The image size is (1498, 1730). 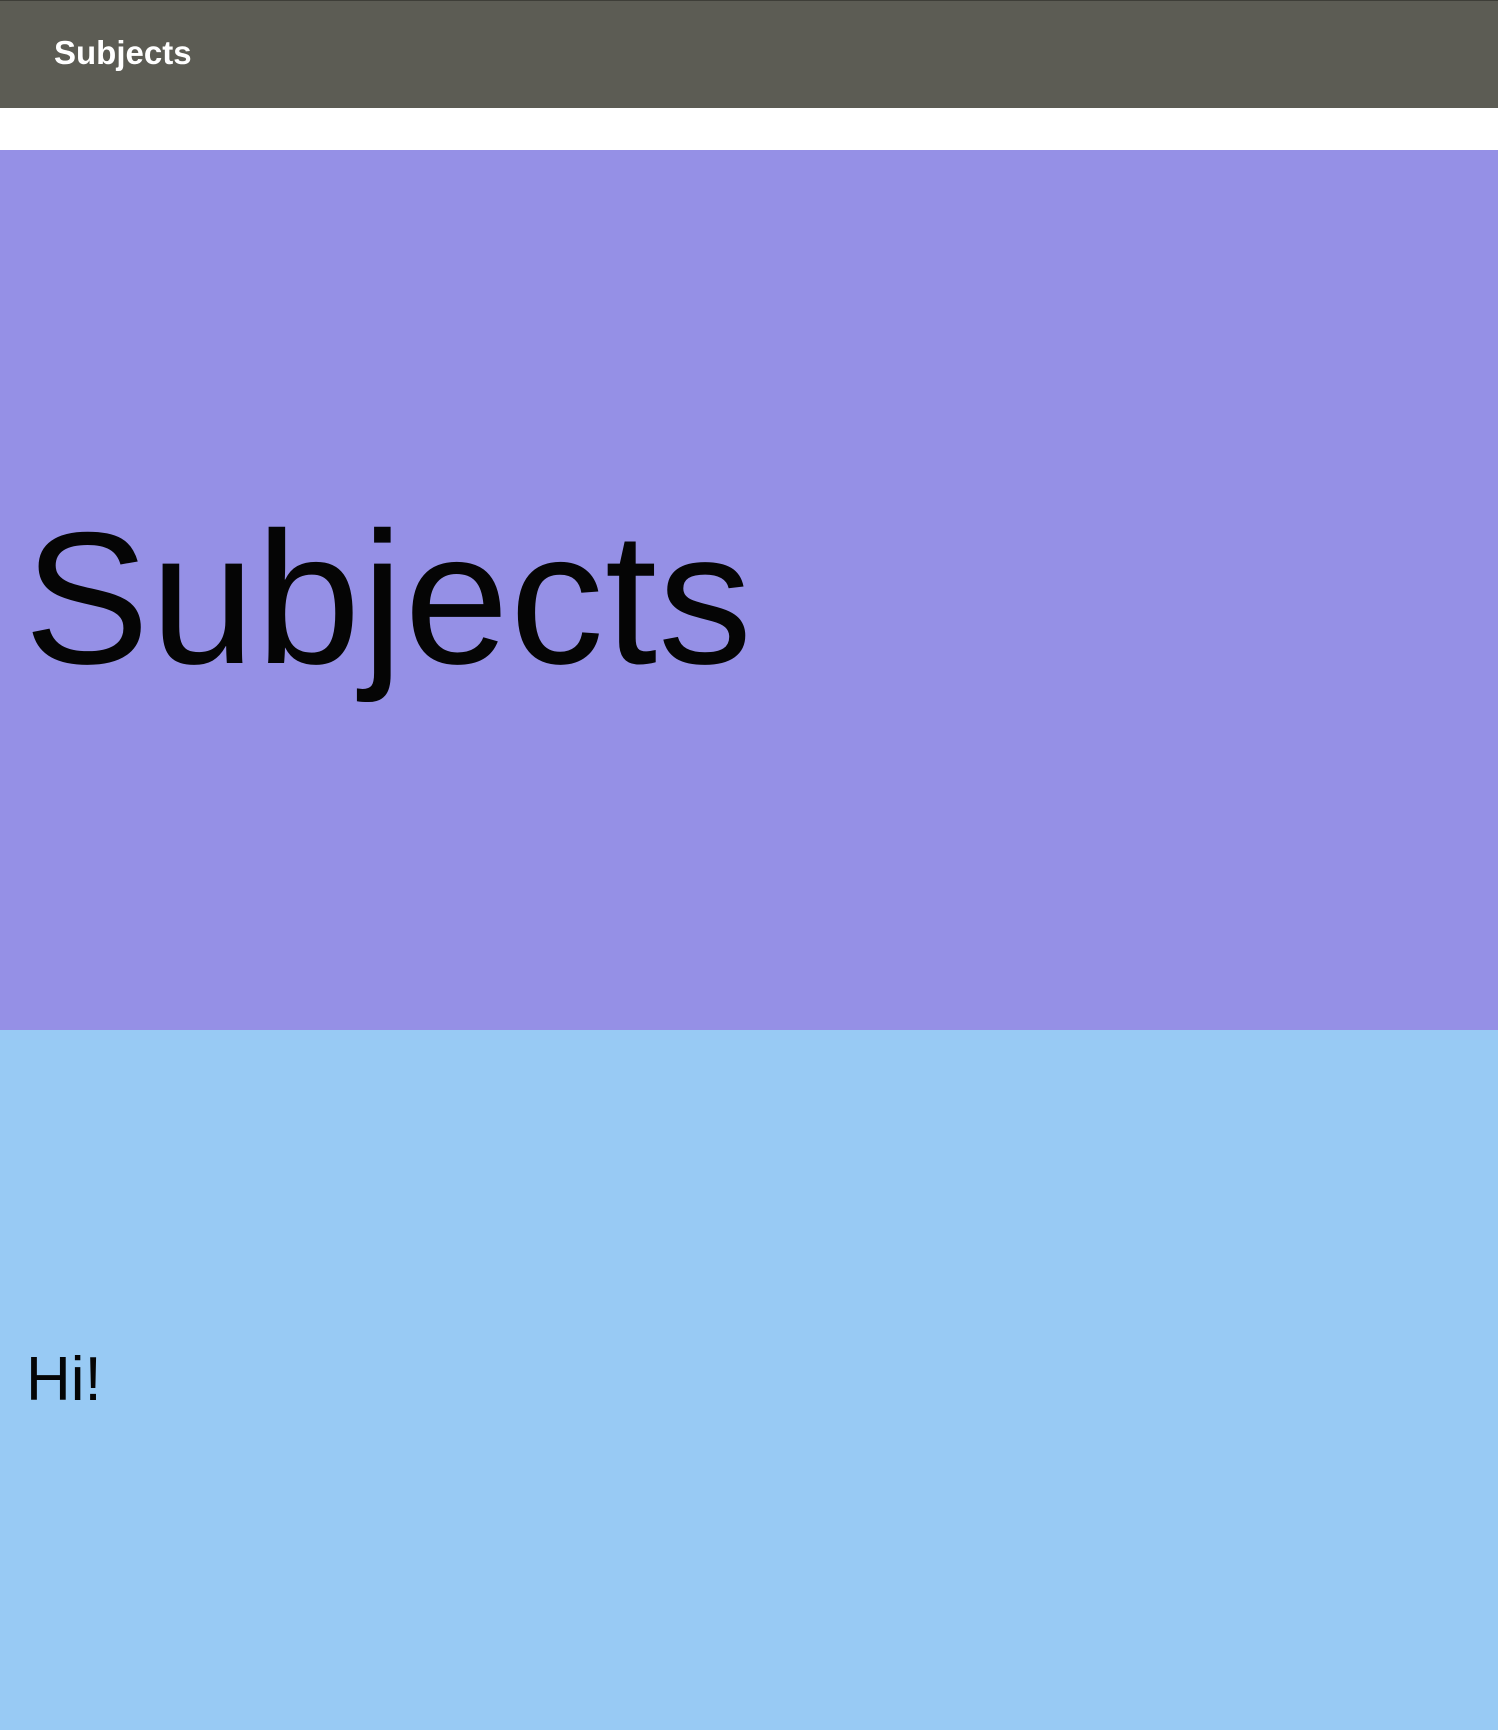 What do you see at coordinates (749, 54) in the screenshot?
I see `app-bar: Subjects` at bounding box center [749, 54].